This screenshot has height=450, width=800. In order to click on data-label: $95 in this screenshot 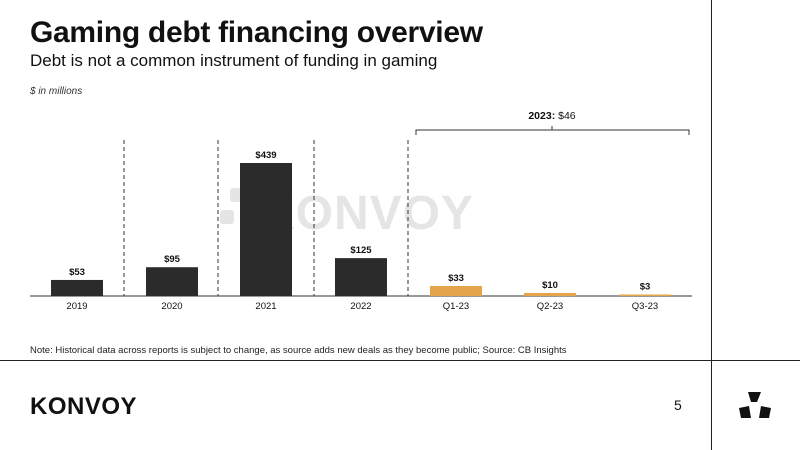, I will do `click(172, 259)`.